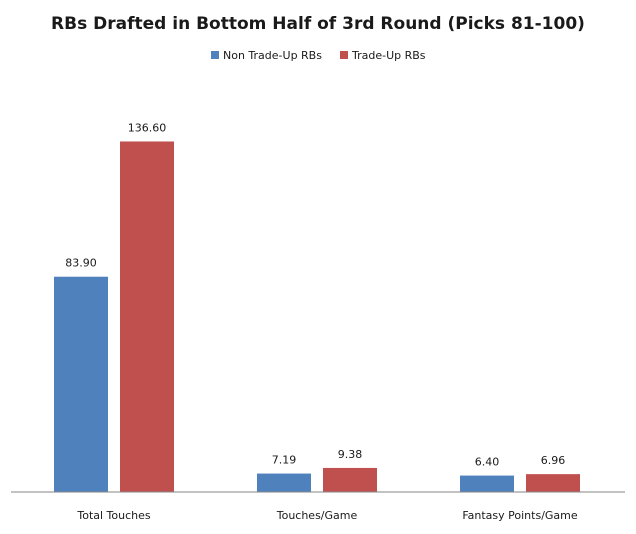  Describe the element at coordinates (317, 515) in the screenshot. I see `x-tick-label-touches-per-game: Touches/Game` at that location.